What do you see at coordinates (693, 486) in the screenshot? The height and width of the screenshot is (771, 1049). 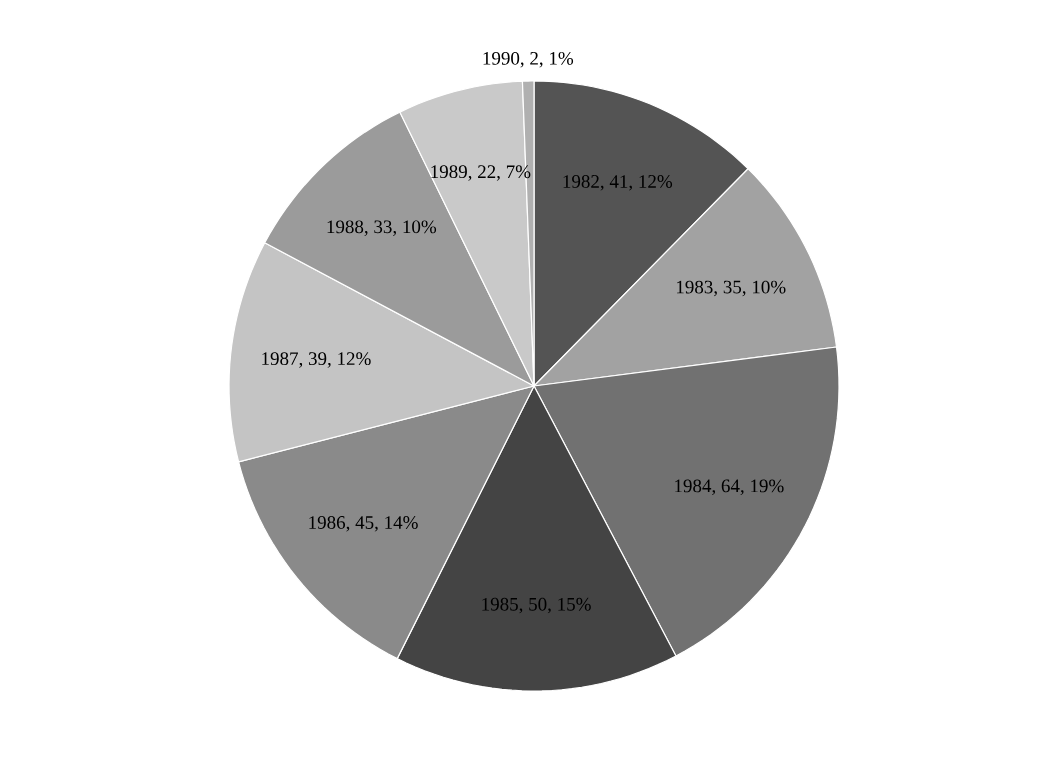 I see `slice-label: 1984` at bounding box center [693, 486].